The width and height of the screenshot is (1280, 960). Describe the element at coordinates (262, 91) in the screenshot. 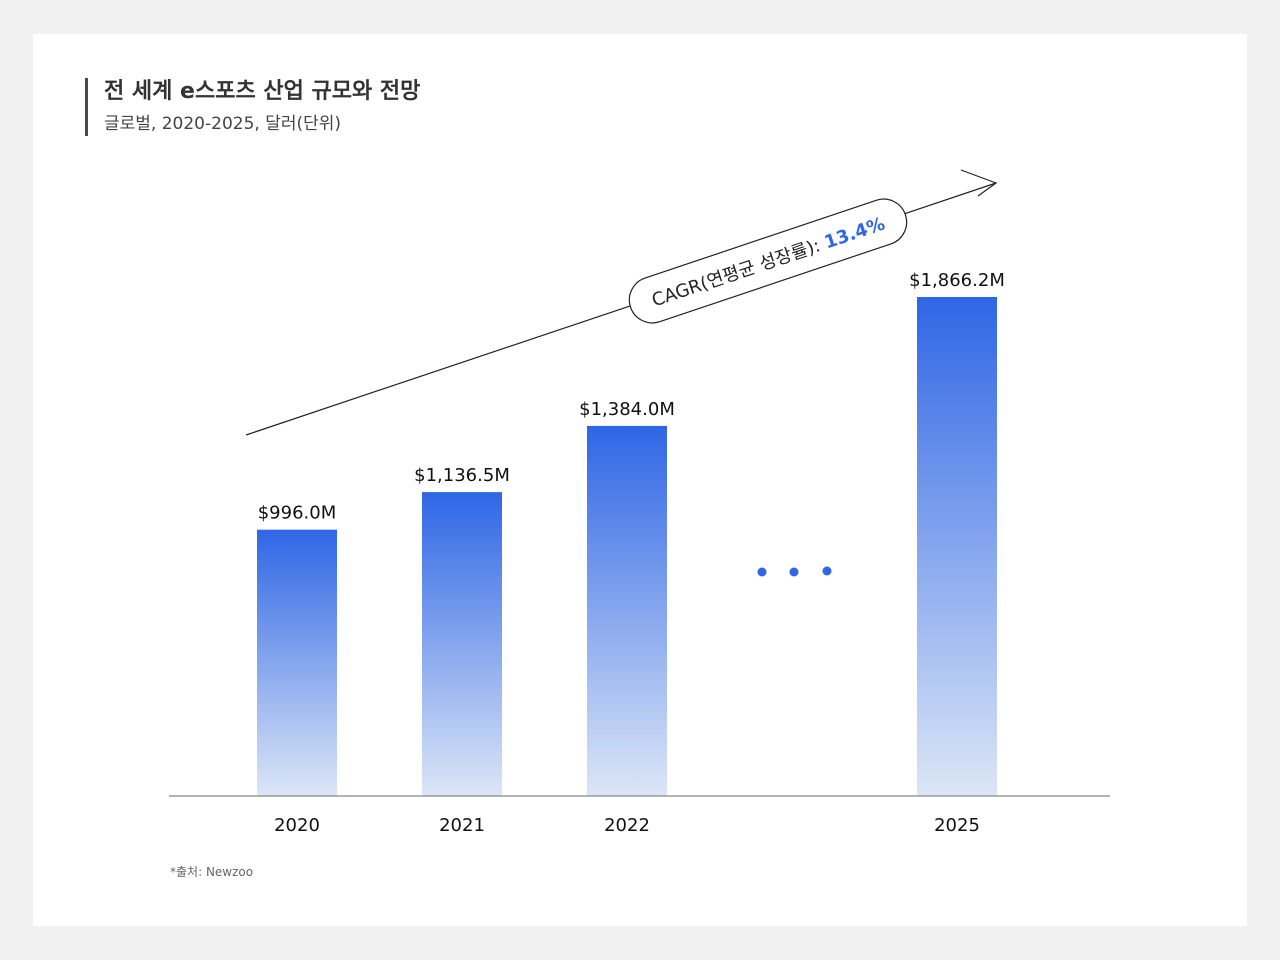

I see `chart-title: 전 세계 e스포츠 산업 규모와 전망` at that location.